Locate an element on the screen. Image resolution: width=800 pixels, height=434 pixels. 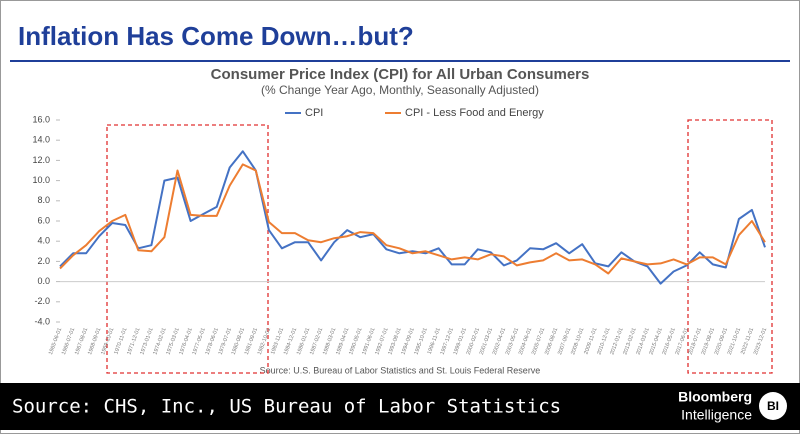
y-tick-label: 14.0 is located at coordinates (41, 140).